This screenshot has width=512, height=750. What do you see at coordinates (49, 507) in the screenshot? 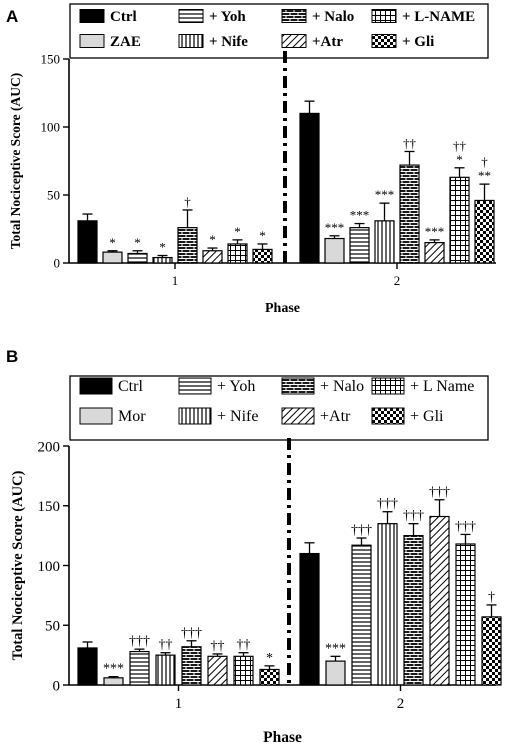
I see `y-tick-label: 150` at bounding box center [49, 507].